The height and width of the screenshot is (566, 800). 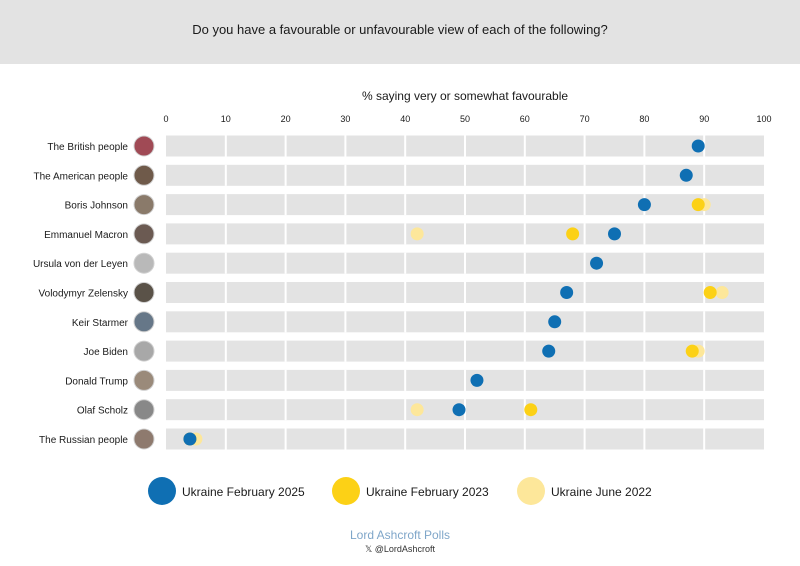 What do you see at coordinates (83, 440) in the screenshot?
I see `category-label: The Russian people` at bounding box center [83, 440].